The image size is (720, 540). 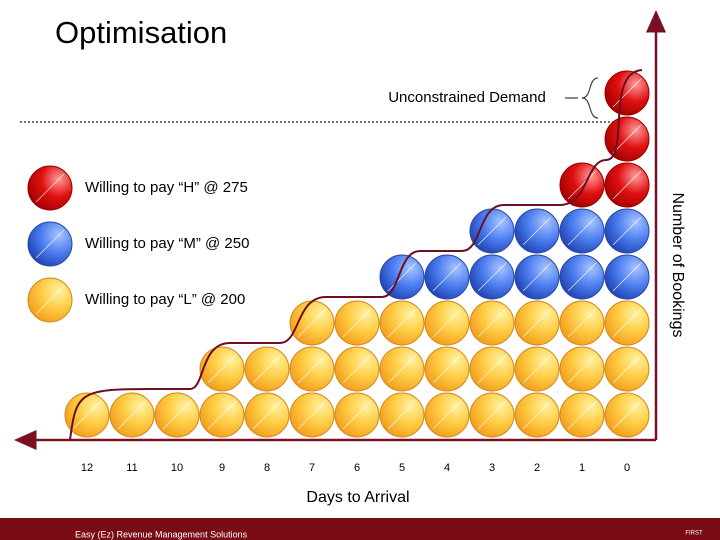 What do you see at coordinates (141, 32) in the screenshot?
I see `title: Optimisation` at bounding box center [141, 32].